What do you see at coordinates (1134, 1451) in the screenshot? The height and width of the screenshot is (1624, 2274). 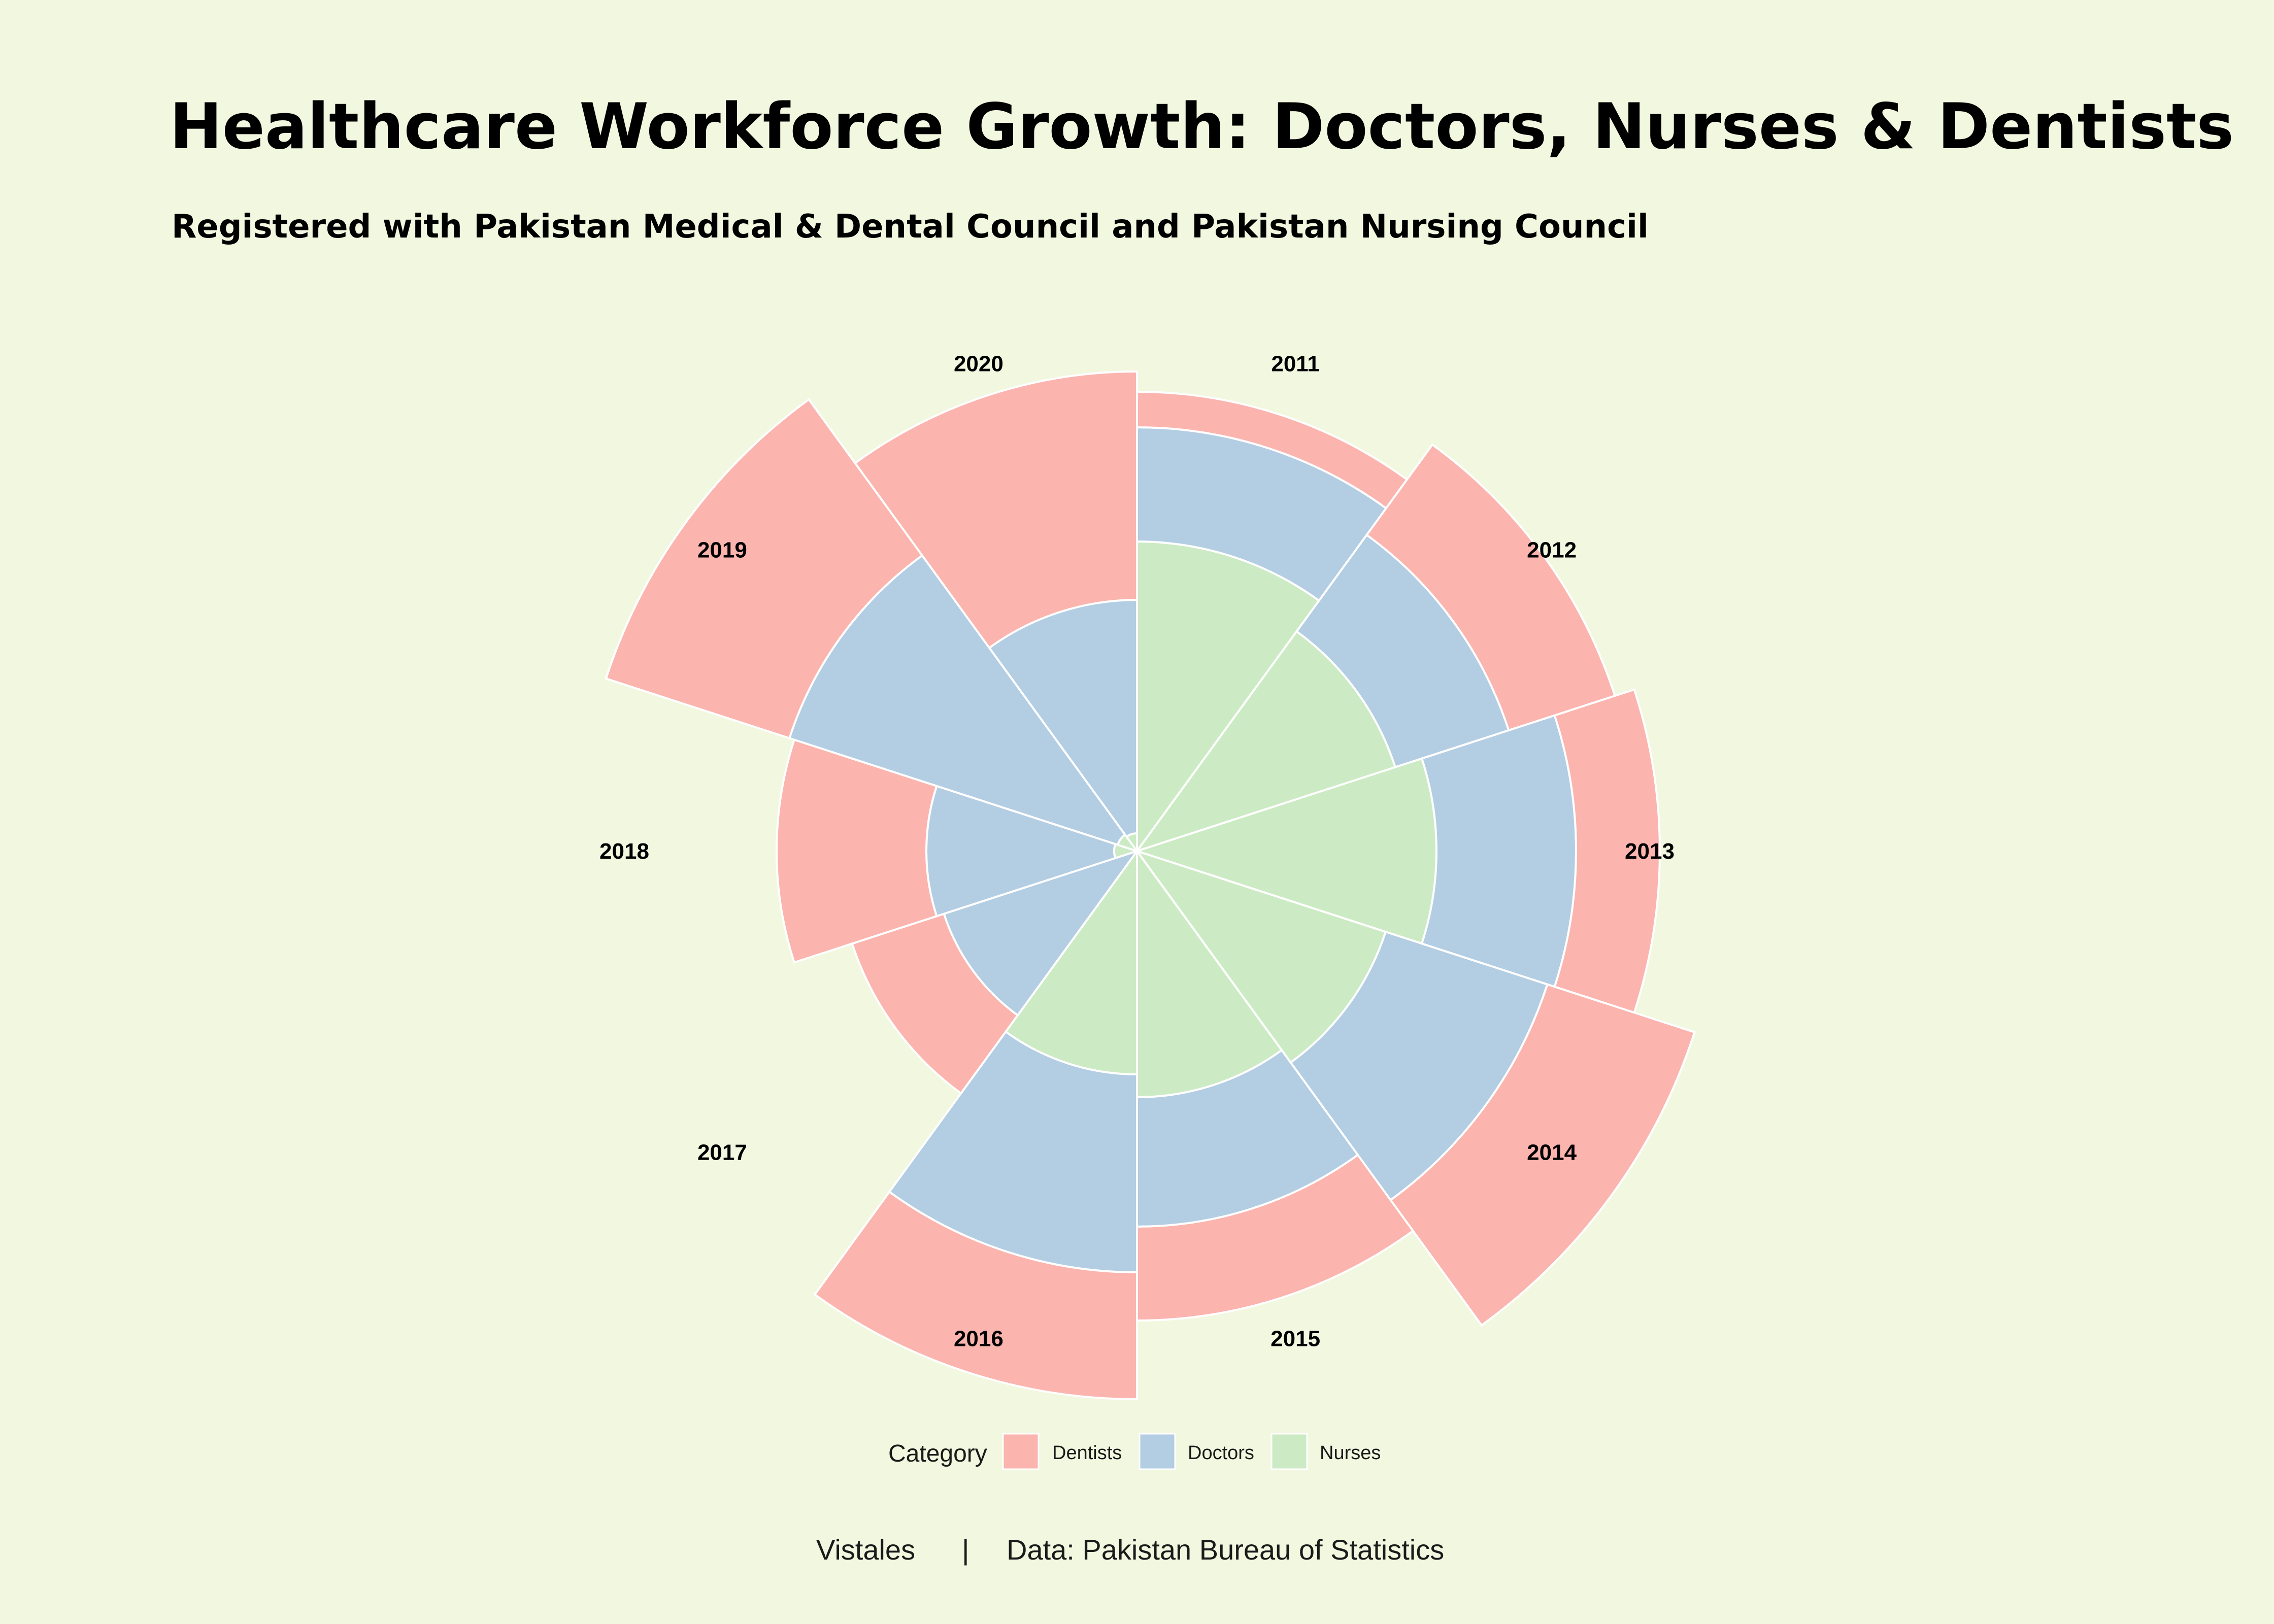 I see `legend: Category Dentists Doctors Nurses` at bounding box center [1134, 1451].